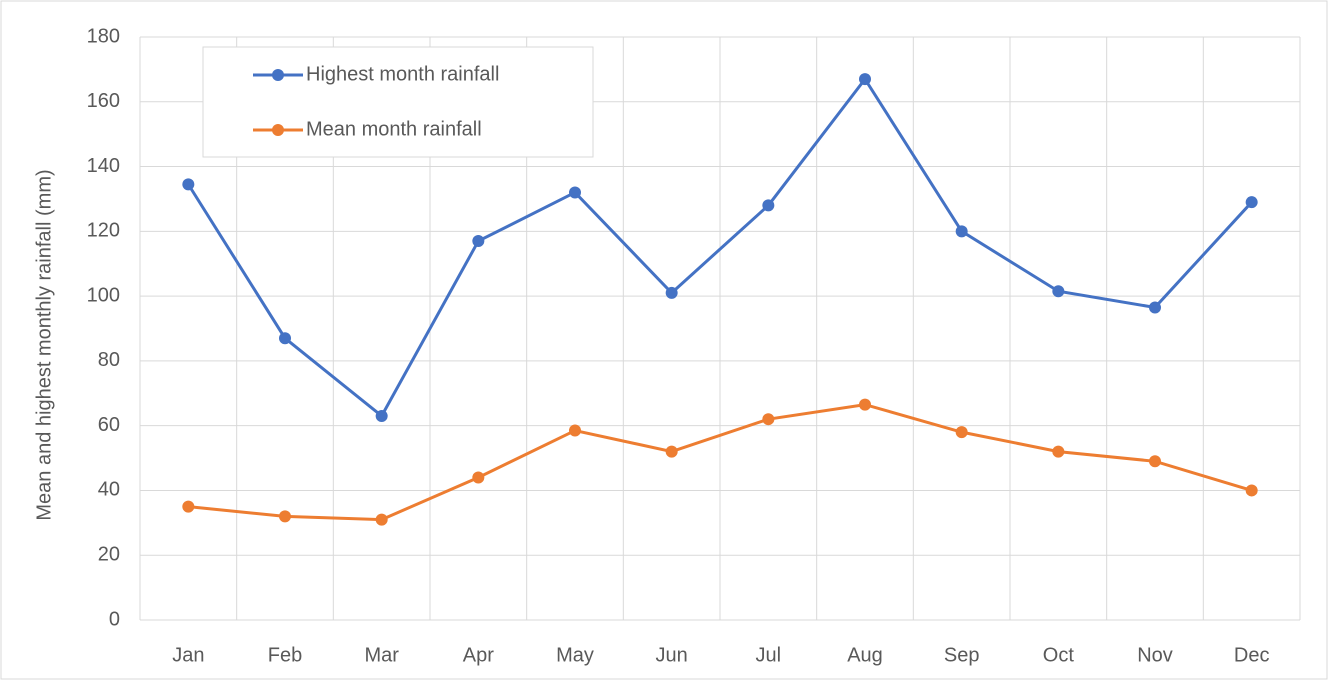 The image size is (1329, 685). What do you see at coordinates (103, 295) in the screenshot?
I see `y-tick-label: 100` at bounding box center [103, 295].